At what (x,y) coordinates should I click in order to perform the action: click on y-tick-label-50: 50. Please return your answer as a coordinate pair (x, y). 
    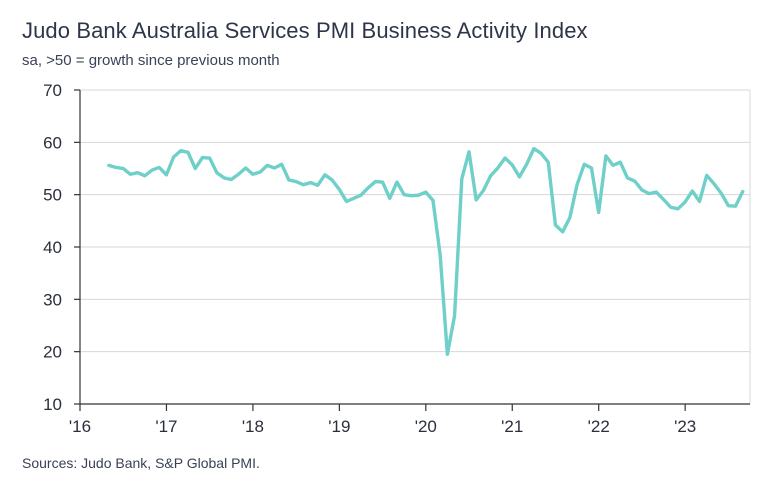
    Looking at the image, I should click on (52, 195).